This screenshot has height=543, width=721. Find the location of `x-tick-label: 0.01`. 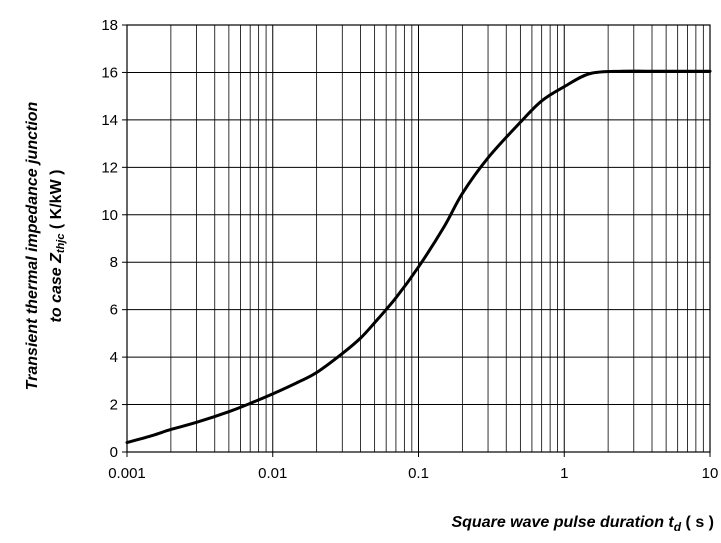

x-tick-label: 0.01 is located at coordinates (272, 473).